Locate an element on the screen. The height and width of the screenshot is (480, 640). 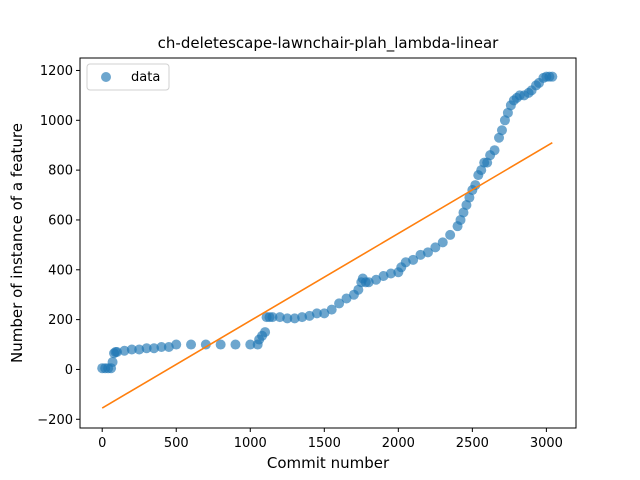
x-axis: 0 500 1000 1500 2000 2500 3000 is located at coordinates (330, 439).